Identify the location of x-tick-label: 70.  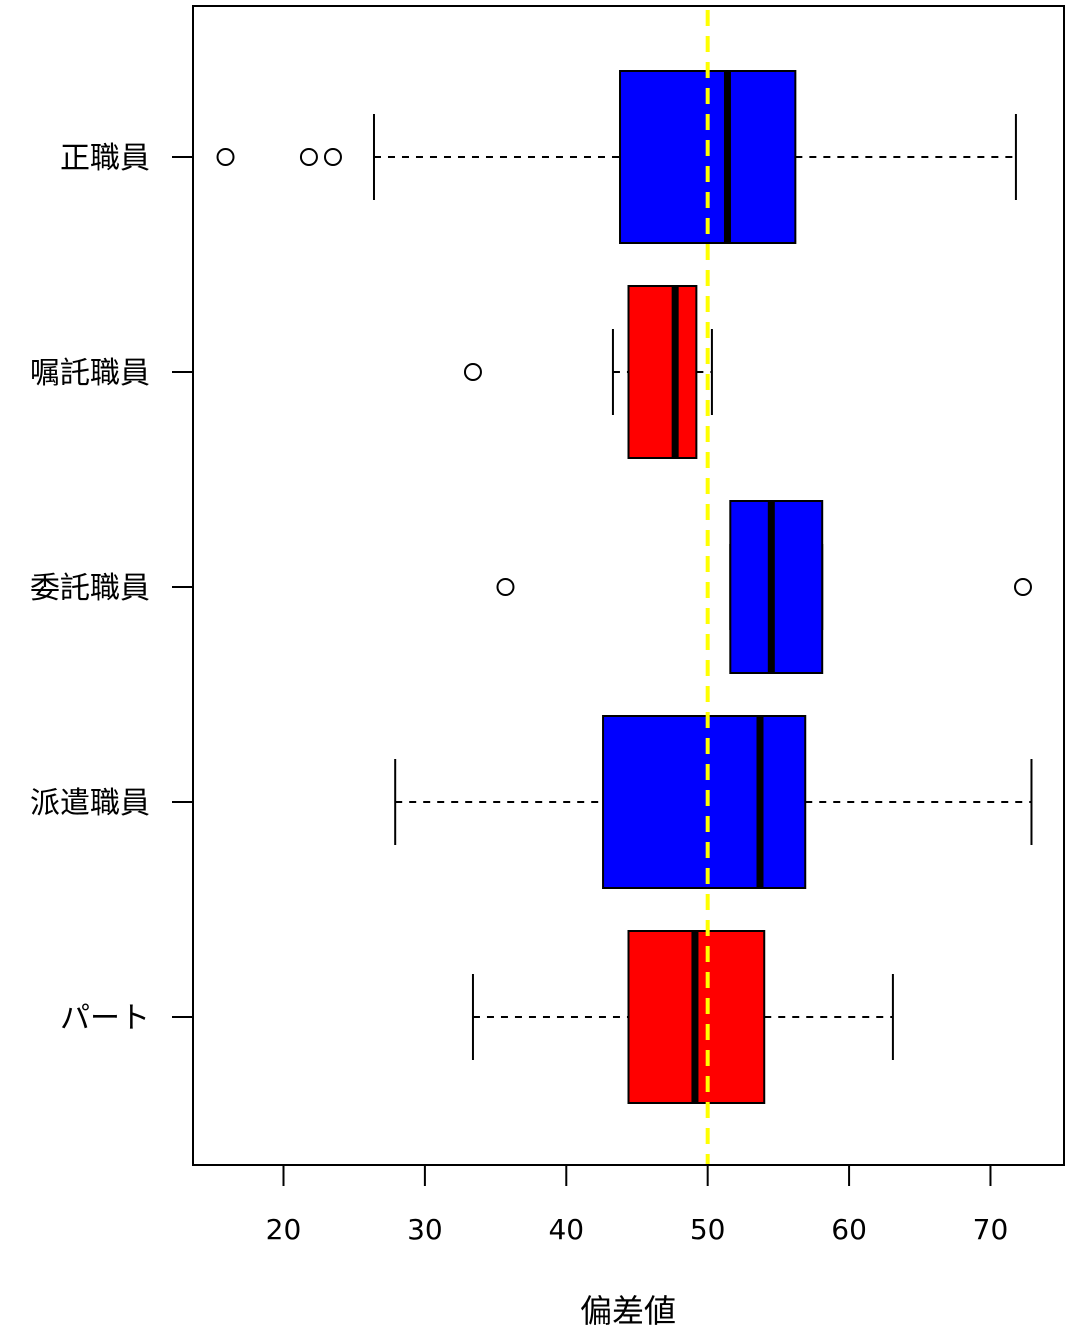
(991, 1229).